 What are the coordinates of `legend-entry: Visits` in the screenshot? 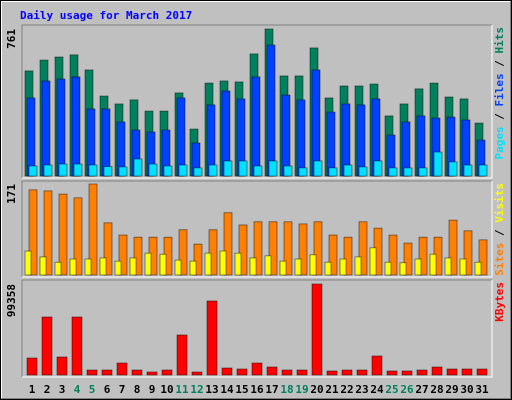 It's located at (499, 203).